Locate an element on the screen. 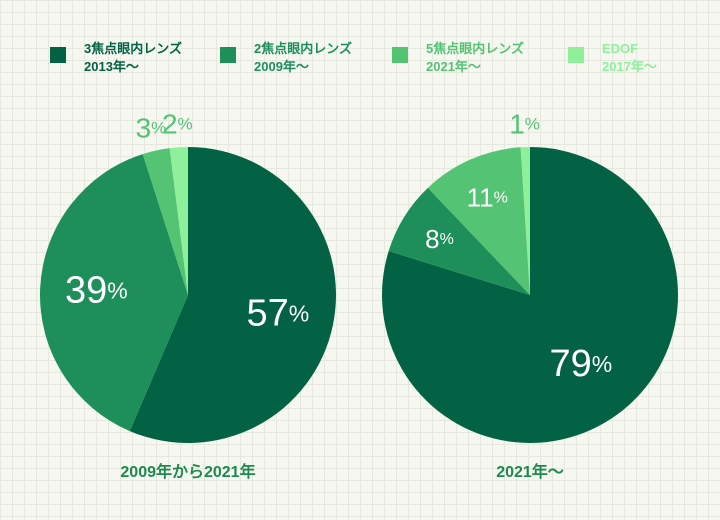 The width and height of the screenshot is (720, 520). data-label-trifocal: 57% is located at coordinates (278, 313).